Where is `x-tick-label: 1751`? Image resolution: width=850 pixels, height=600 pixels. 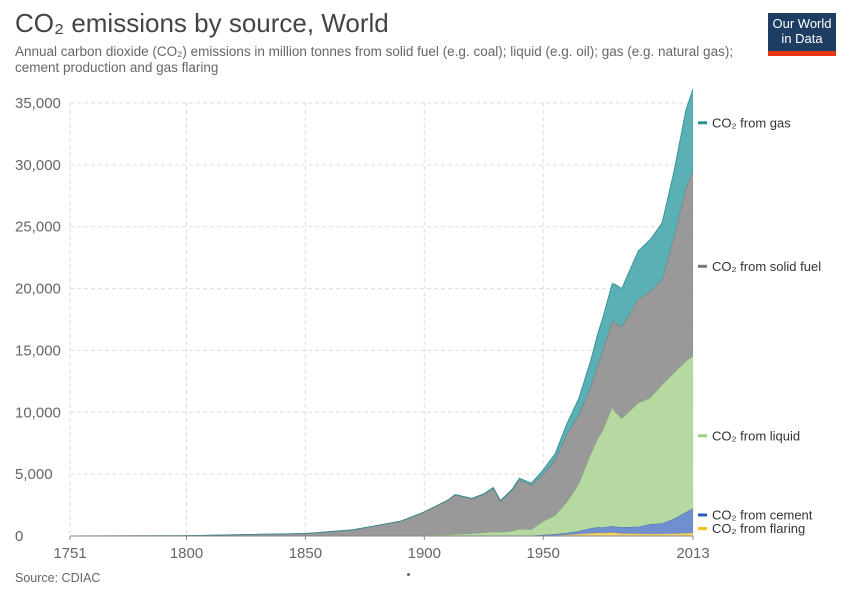 x-tick-label: 1751 is located at coordinates (69, 553).